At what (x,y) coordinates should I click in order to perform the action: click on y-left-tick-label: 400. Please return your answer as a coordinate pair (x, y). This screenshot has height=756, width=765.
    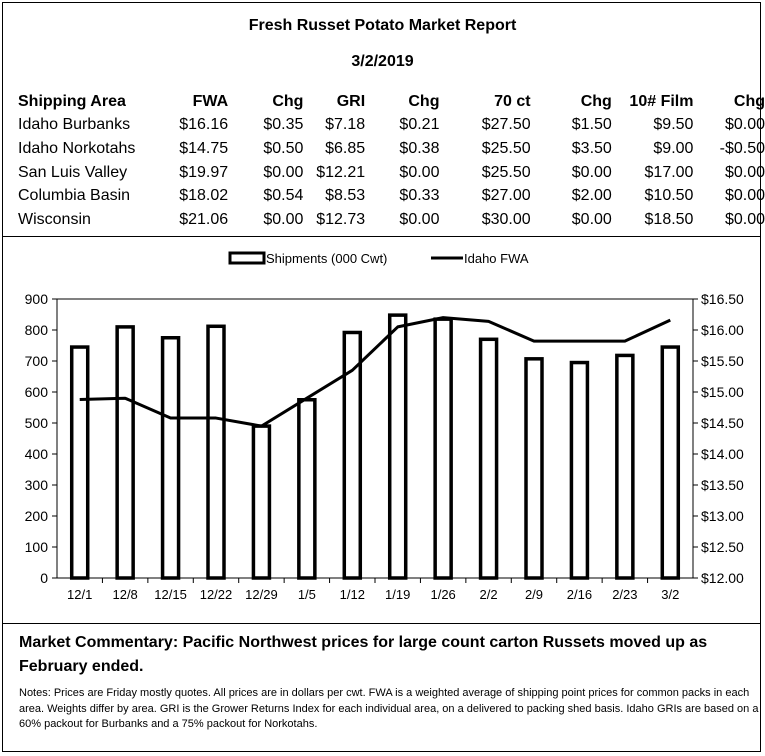
    Looking at the image, I should click on (37, 454).